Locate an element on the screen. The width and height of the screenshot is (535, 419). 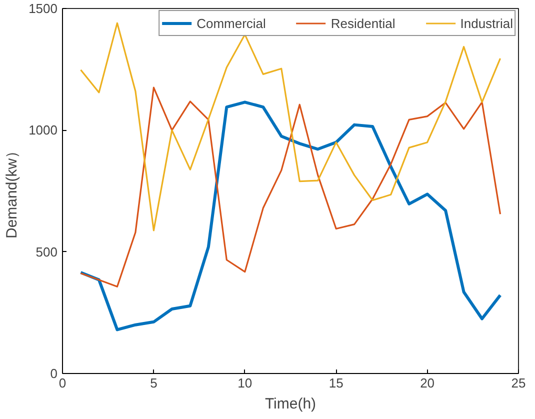
y-tick-label: 1000 is located at coordinates (43, 130).